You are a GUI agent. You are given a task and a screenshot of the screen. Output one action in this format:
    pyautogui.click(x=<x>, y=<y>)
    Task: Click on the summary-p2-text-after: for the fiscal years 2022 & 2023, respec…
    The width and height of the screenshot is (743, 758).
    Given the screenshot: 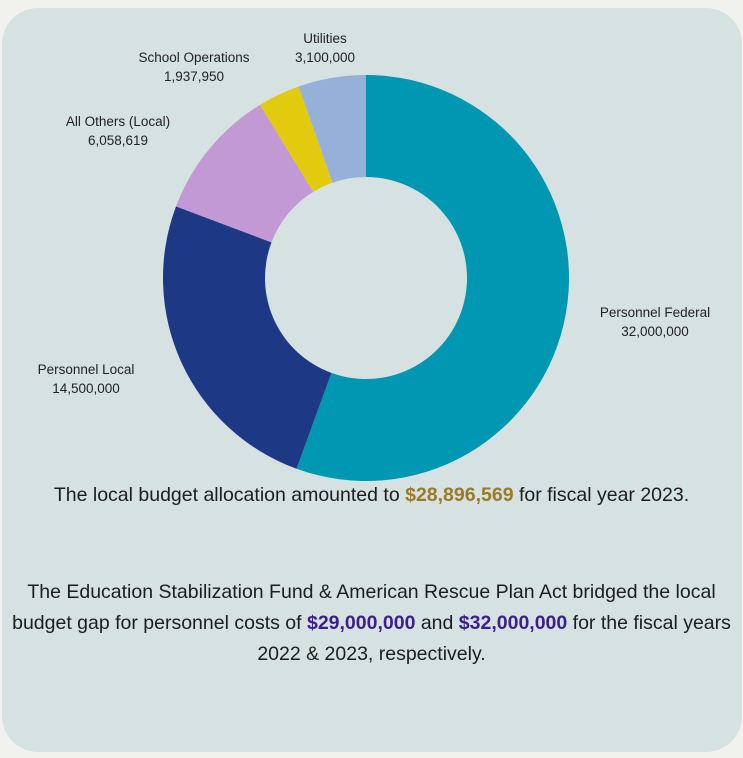 What is the action you would take?
    pyautogui.click(x=494, y=638)
    